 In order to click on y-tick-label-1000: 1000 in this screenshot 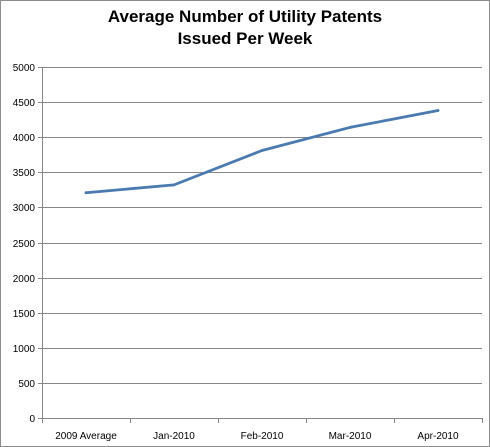, I will do `click(24, 349)`.